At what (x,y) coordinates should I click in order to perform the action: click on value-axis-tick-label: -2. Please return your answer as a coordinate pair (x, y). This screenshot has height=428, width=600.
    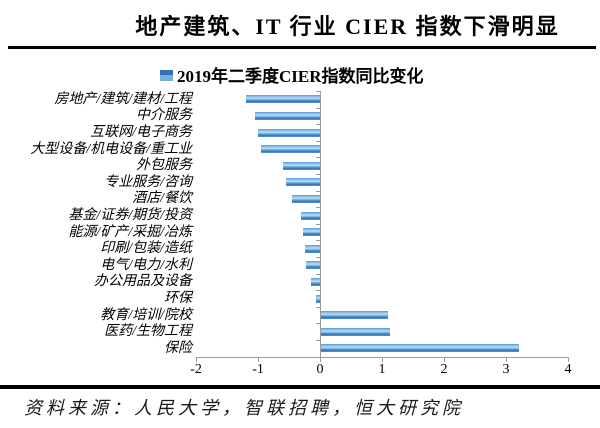
    Looking at the image, I should click on (196, 369).